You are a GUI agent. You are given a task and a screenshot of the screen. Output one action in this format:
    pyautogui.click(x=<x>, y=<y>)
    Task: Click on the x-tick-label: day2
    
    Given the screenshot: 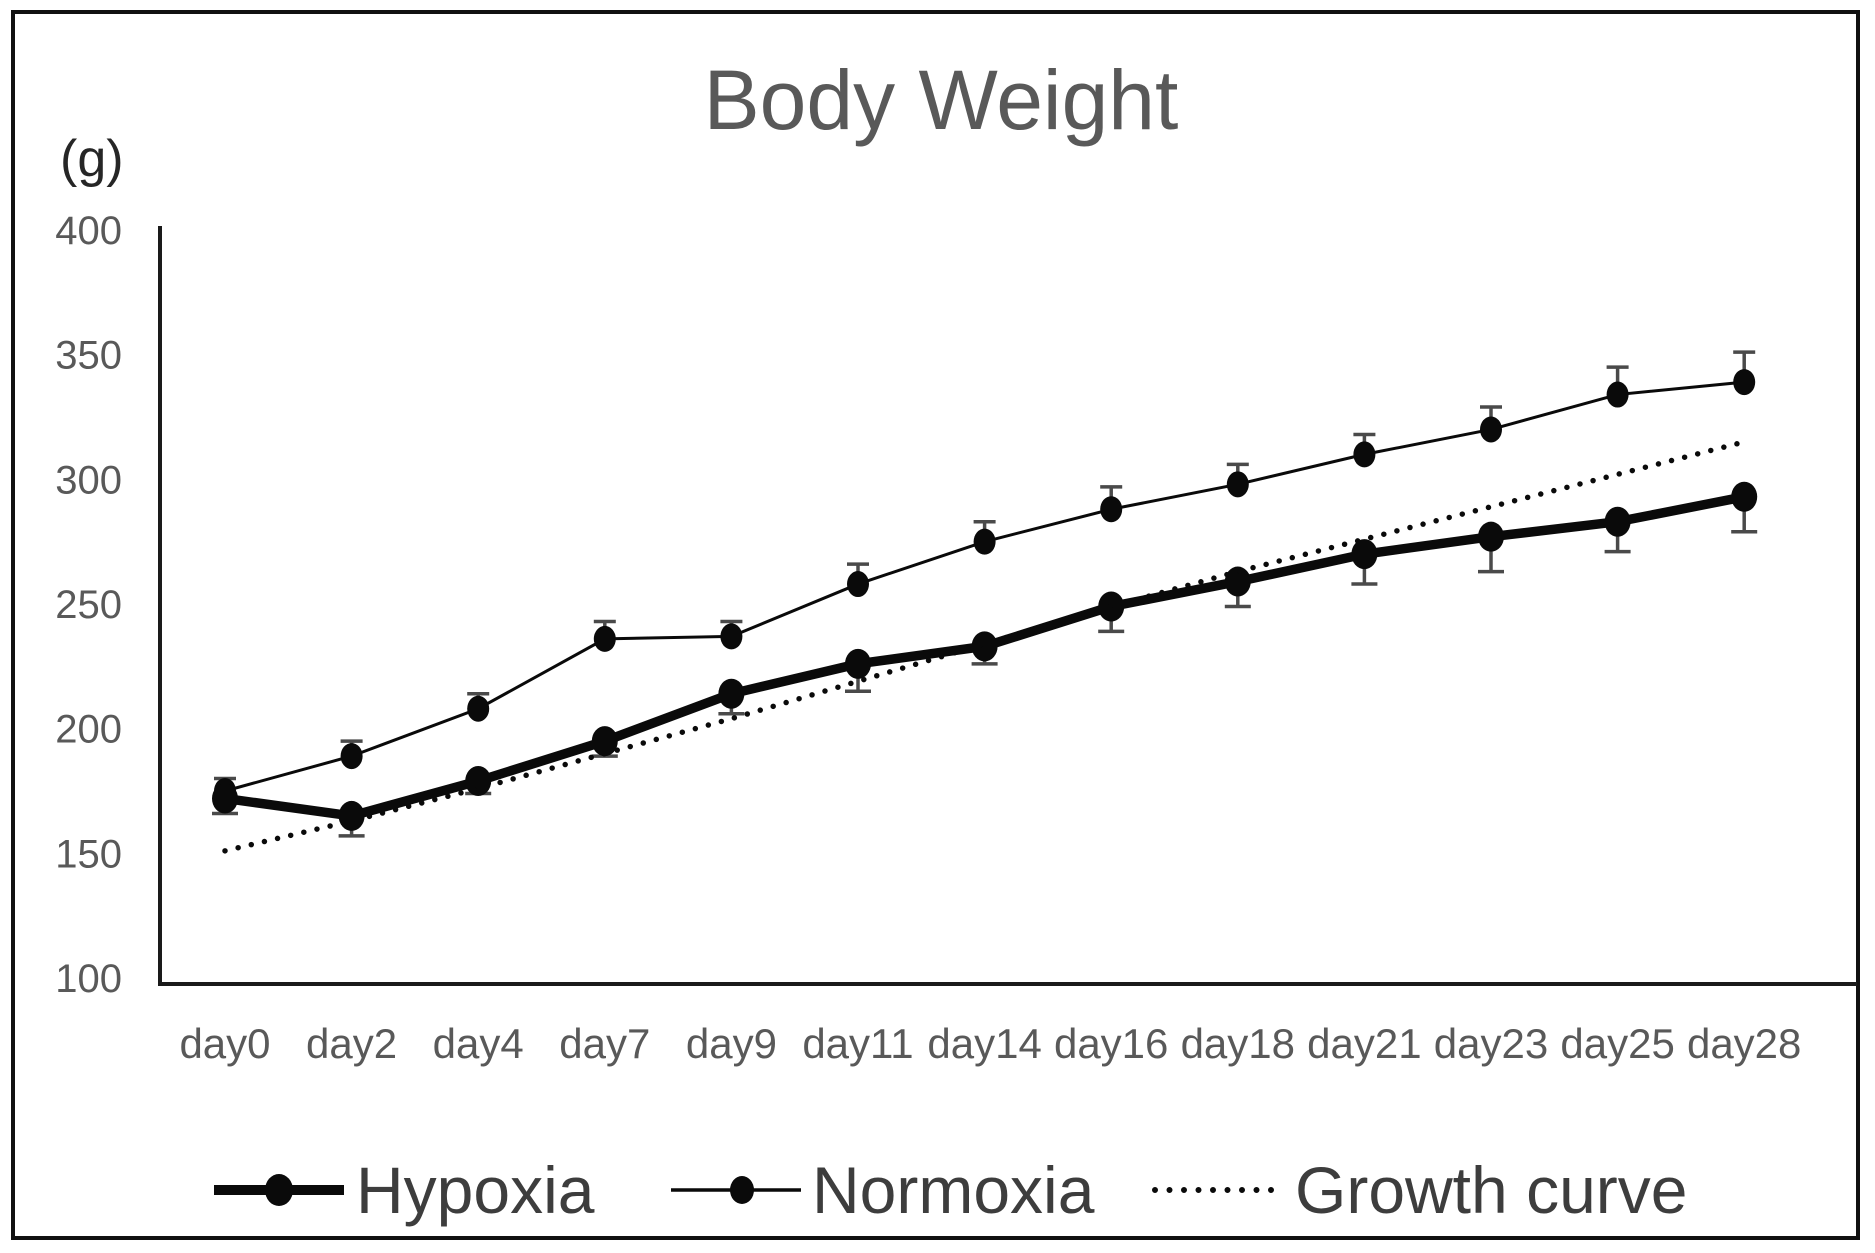 What is the action you would take?
    pyautogui.click(x=351, y=1043)
    